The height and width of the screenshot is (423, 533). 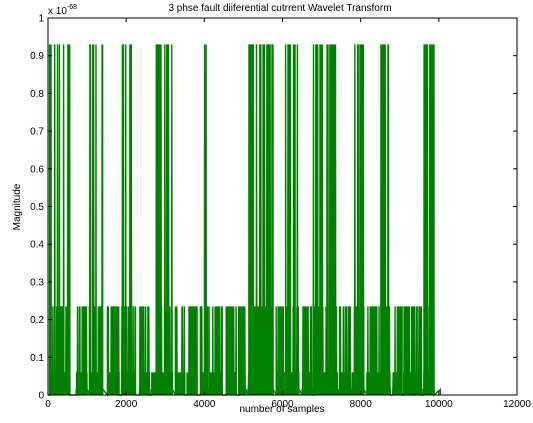 What do you see at coordinates (72, 7) in the screenshot?
I see `y-exponent-power: -68` at bounding box center [72, 7].